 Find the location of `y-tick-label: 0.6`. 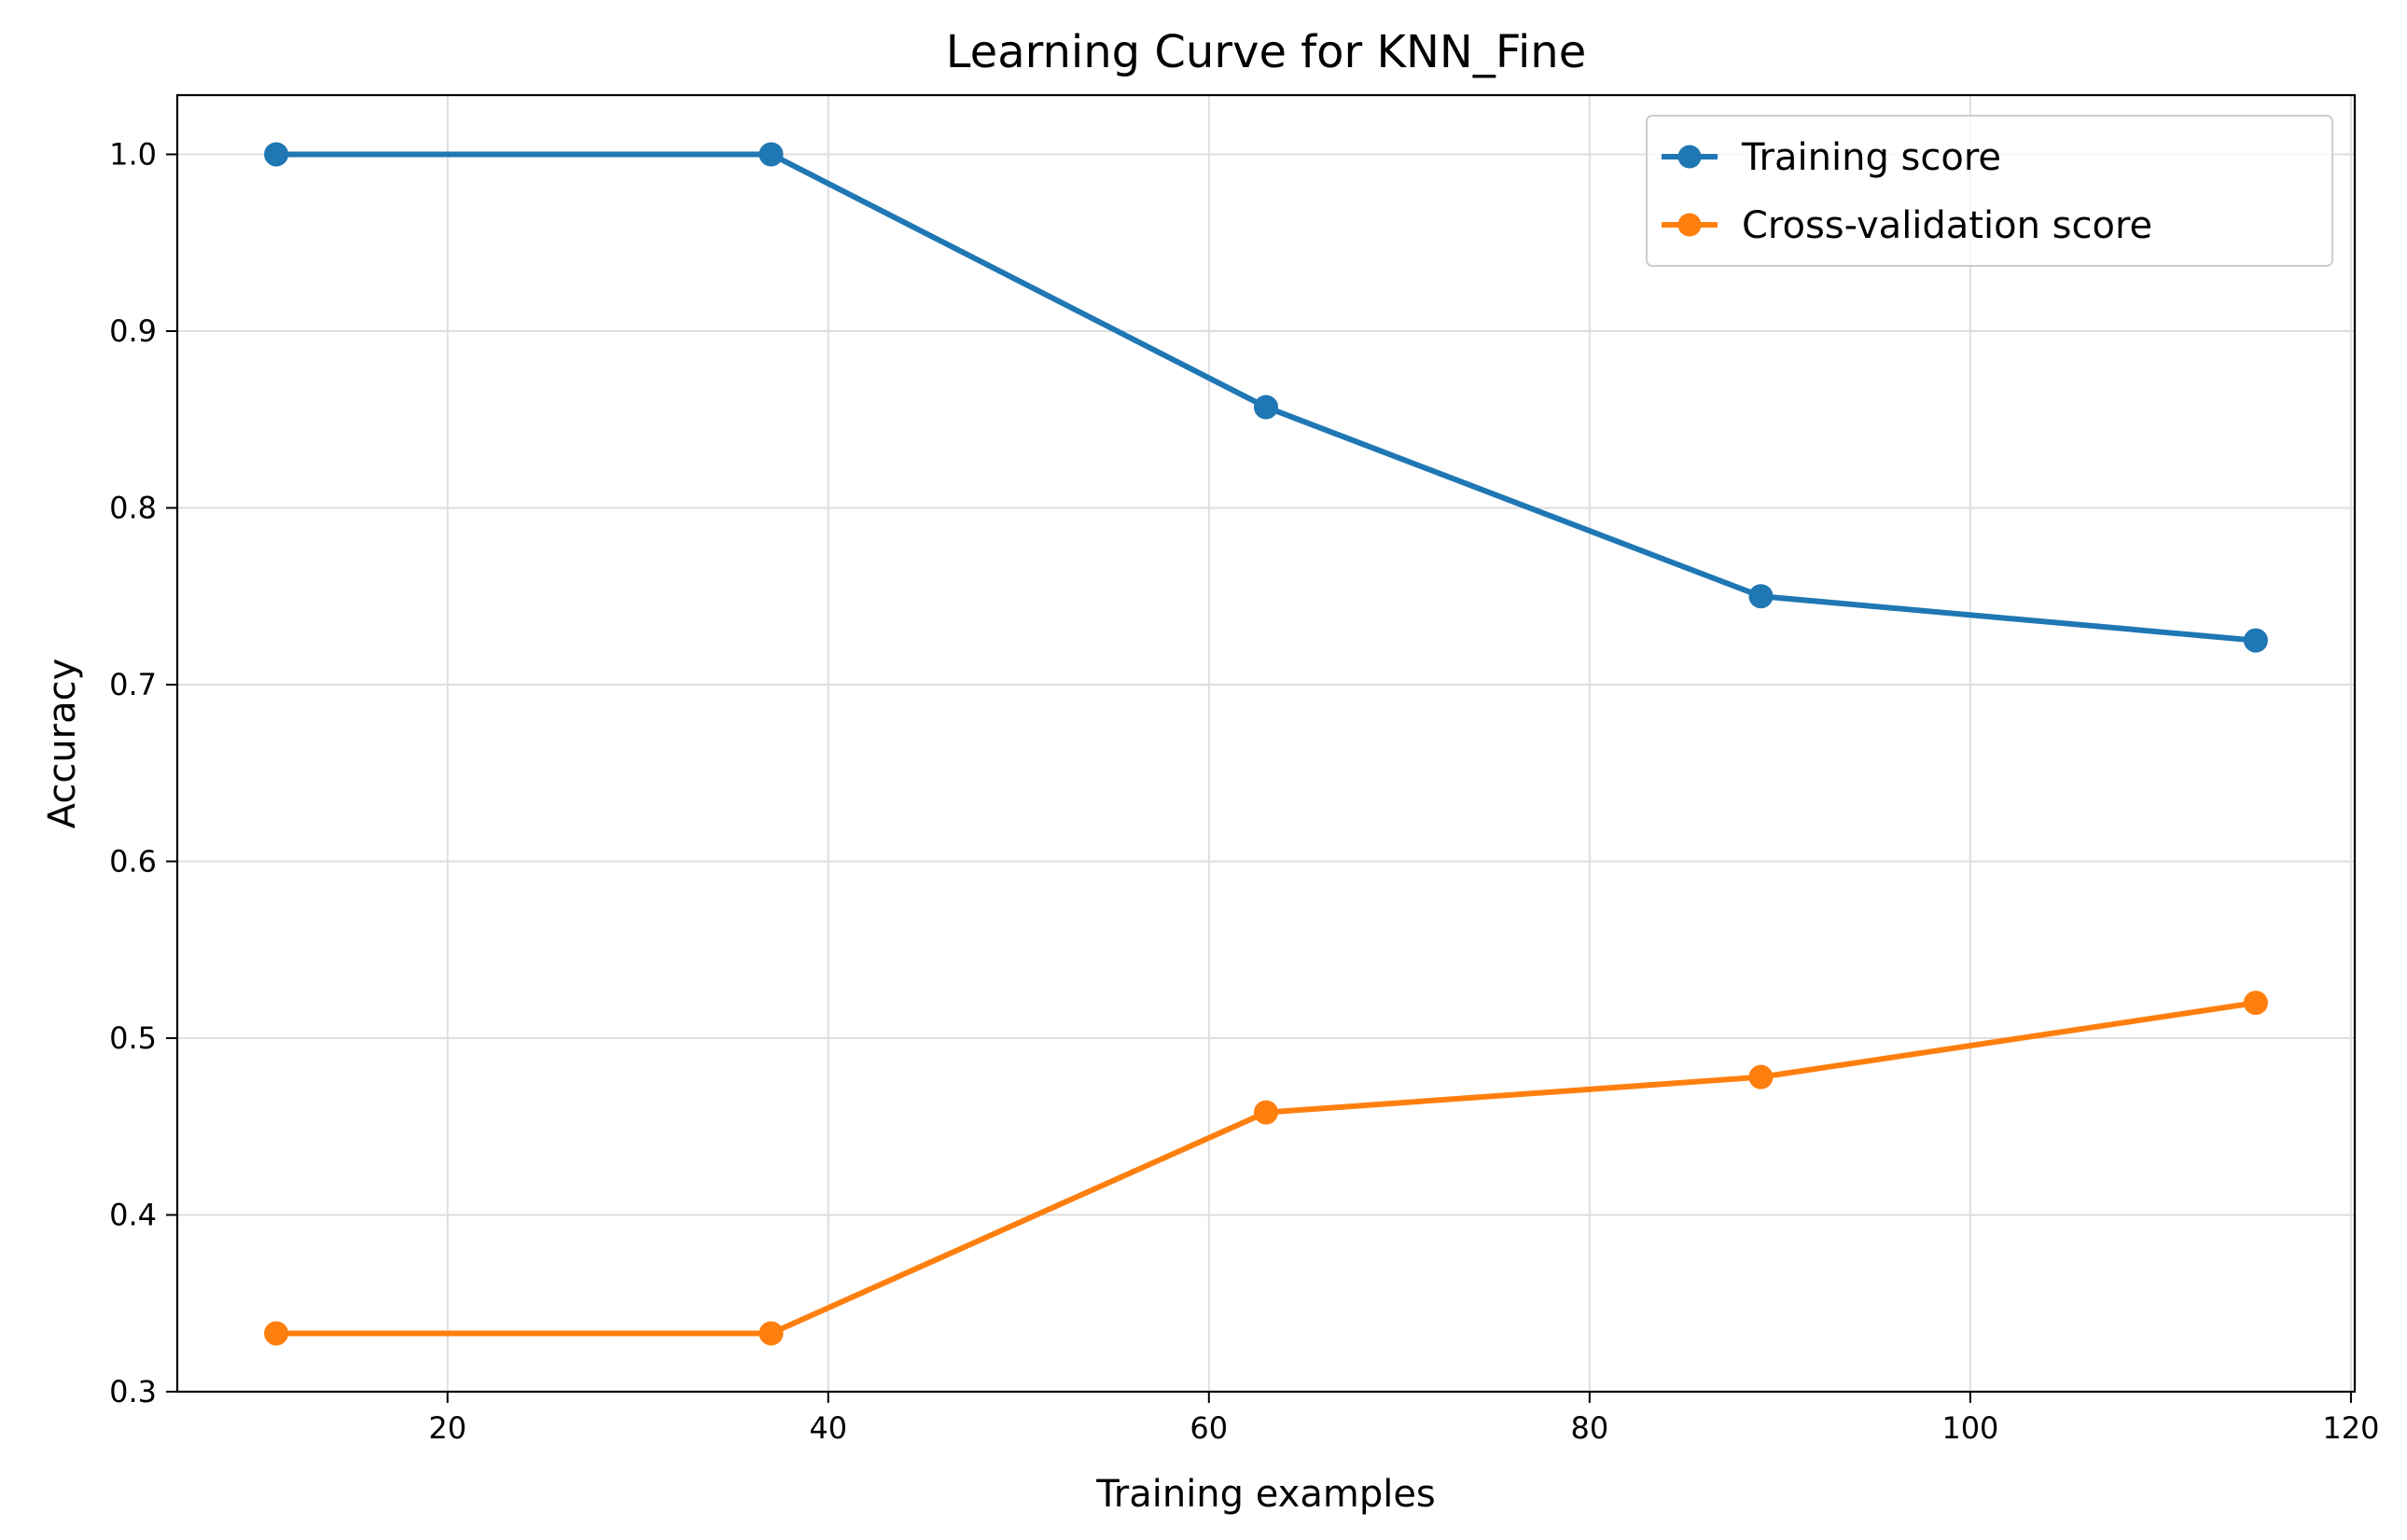

y-tick-label: 0.6 is located at coordinates (133, 861).